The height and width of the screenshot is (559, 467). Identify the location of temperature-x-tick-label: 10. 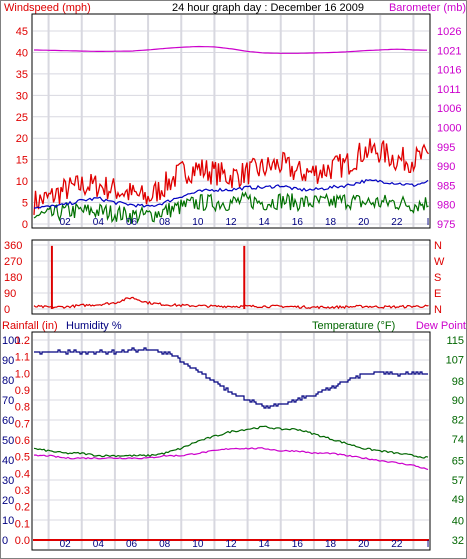
(198, 544).